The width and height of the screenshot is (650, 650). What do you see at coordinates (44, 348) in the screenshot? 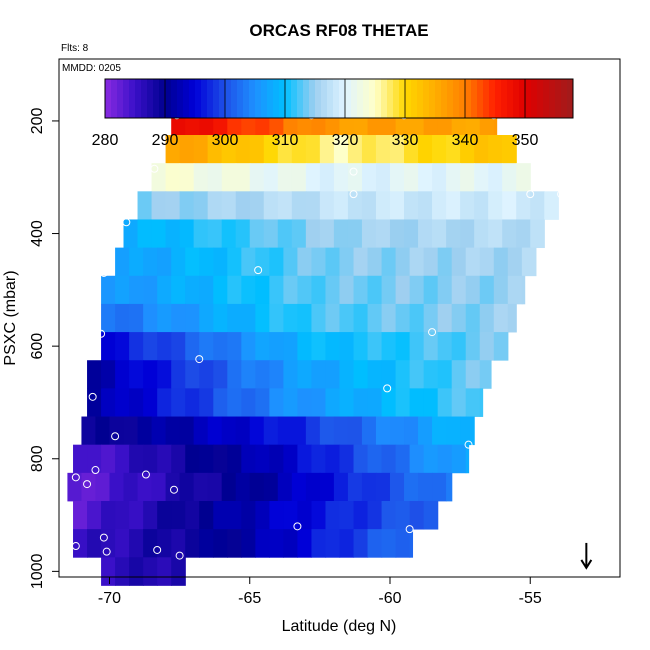
I see `y-axis: 200 400 600 800 1000` at bounding box center [44, 348].